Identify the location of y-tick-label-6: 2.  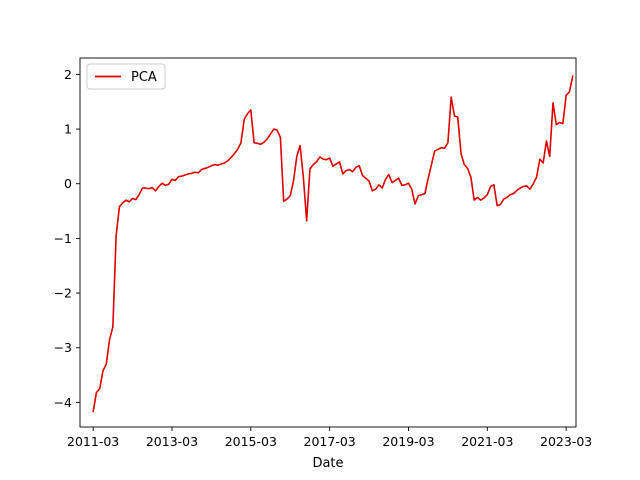
(68, 74).